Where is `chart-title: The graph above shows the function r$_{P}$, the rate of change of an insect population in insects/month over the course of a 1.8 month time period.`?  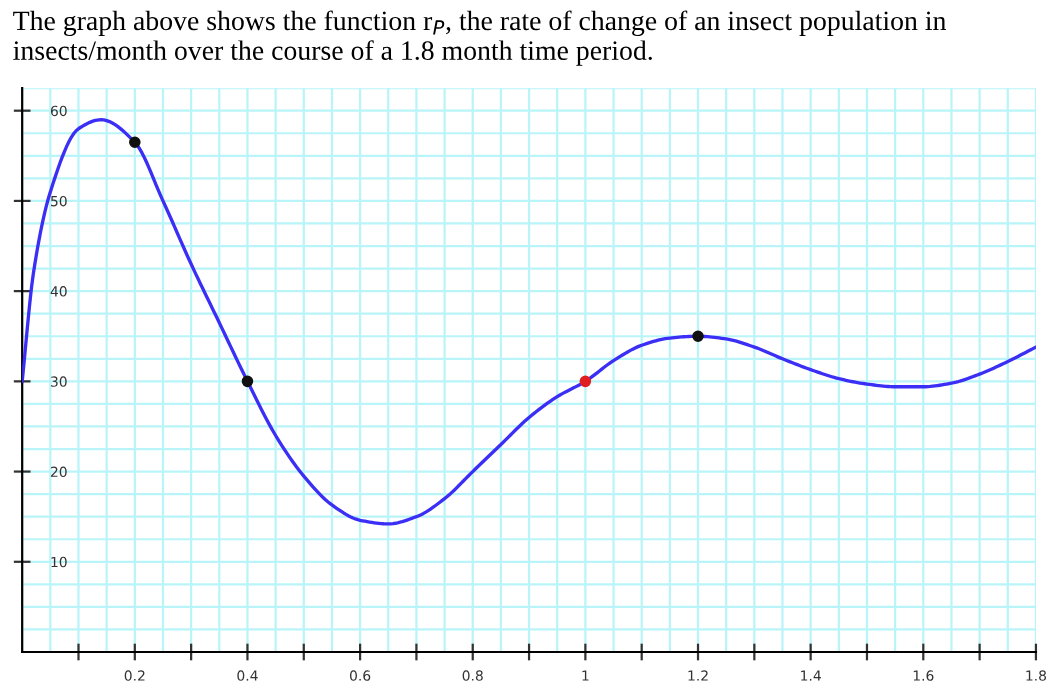
chart-title: The graph above shows the function r$_{P}$, the rate of change of an insect population in insects/month over the course of a 1.8 month time period. is located at coordinates (480, 38).